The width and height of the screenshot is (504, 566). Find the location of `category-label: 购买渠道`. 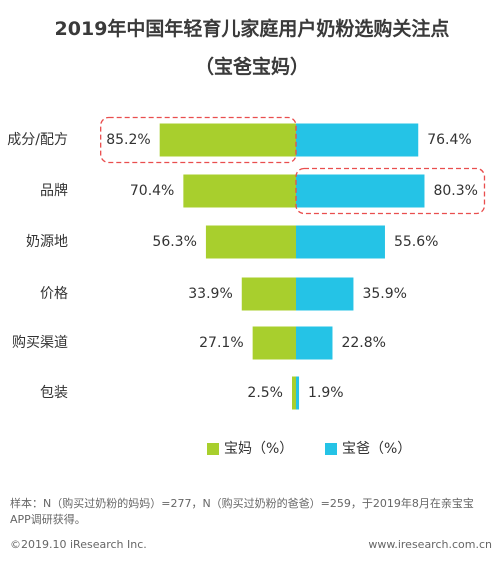

category-label: 购买渠道 is located at coordinates (40, 343).